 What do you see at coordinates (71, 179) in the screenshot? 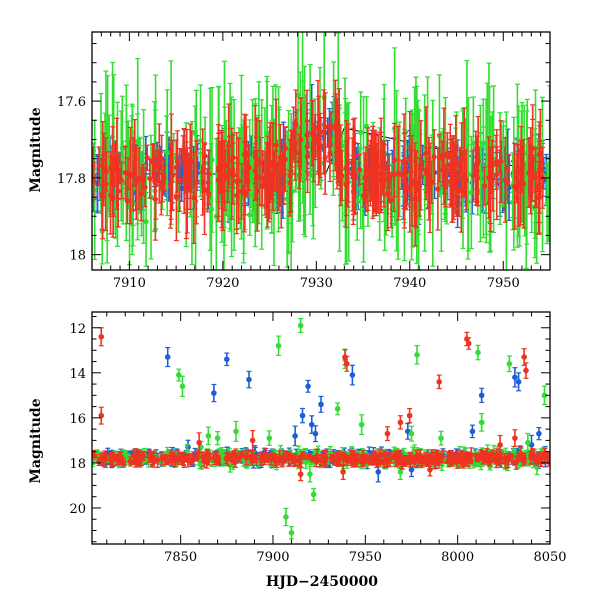
I see `y-tick-label: 17.8` at bounding box center [71, 179].